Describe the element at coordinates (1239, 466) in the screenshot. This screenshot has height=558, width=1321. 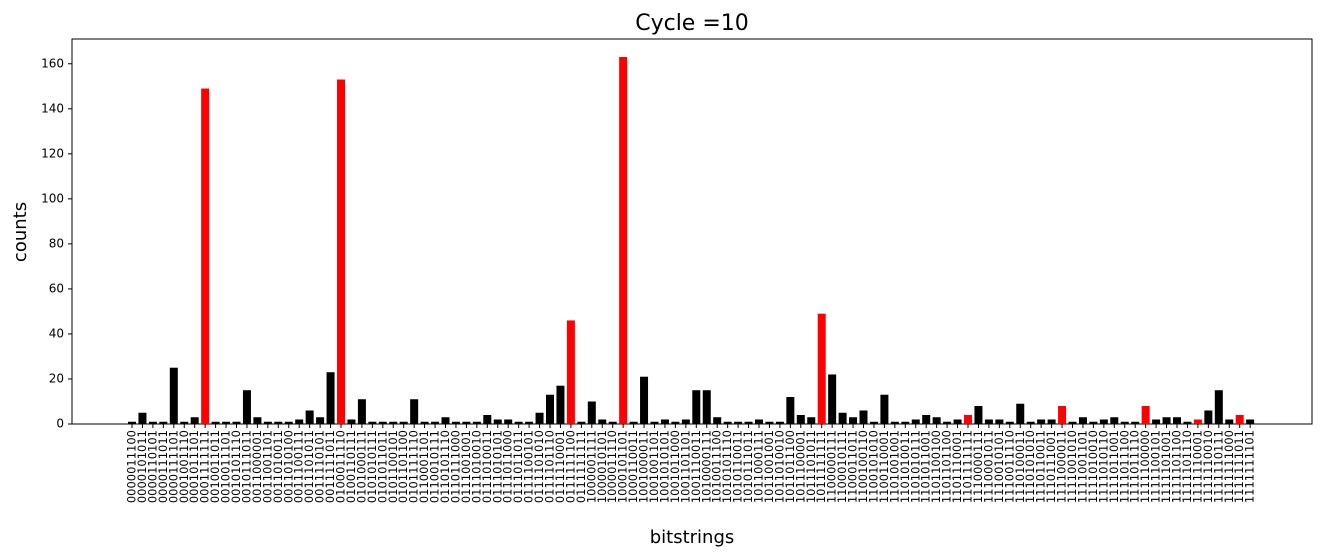
I see `x-tick-label: 1111111011` at that location.